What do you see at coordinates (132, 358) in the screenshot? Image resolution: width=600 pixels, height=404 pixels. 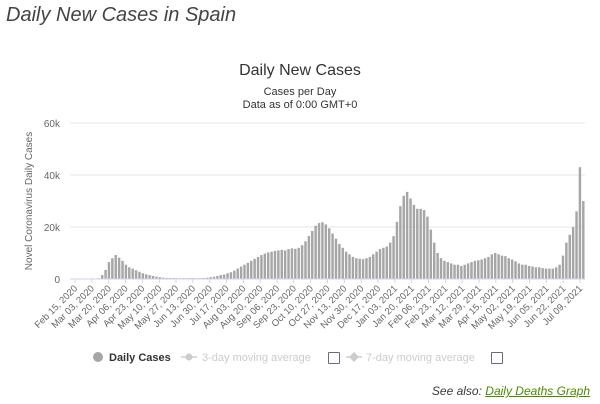 I see `legend-item-daily-cases: Daily Cases` at bounding box center [132, 358].